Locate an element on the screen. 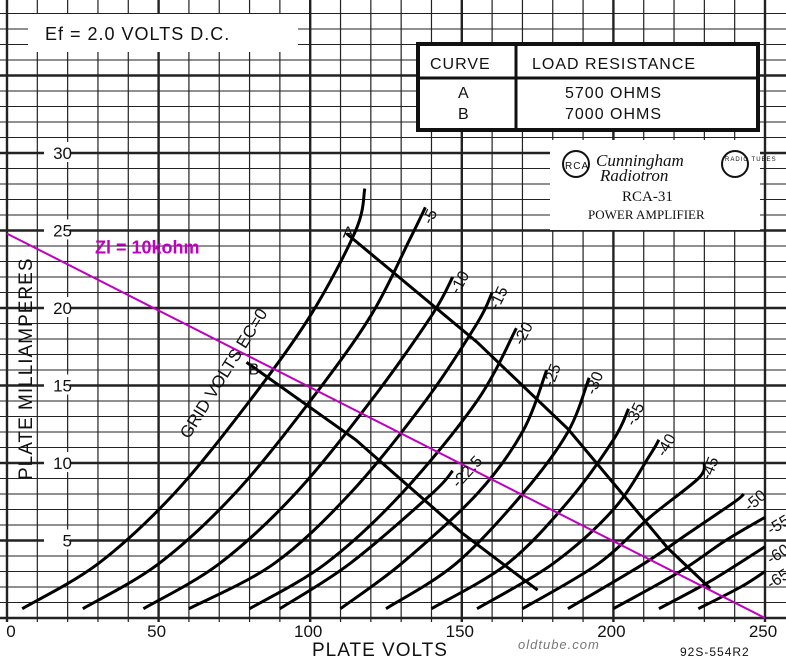 This screenshot has height=662, width=786. x-tick-label: 50 is located at coordinates (156, 631).